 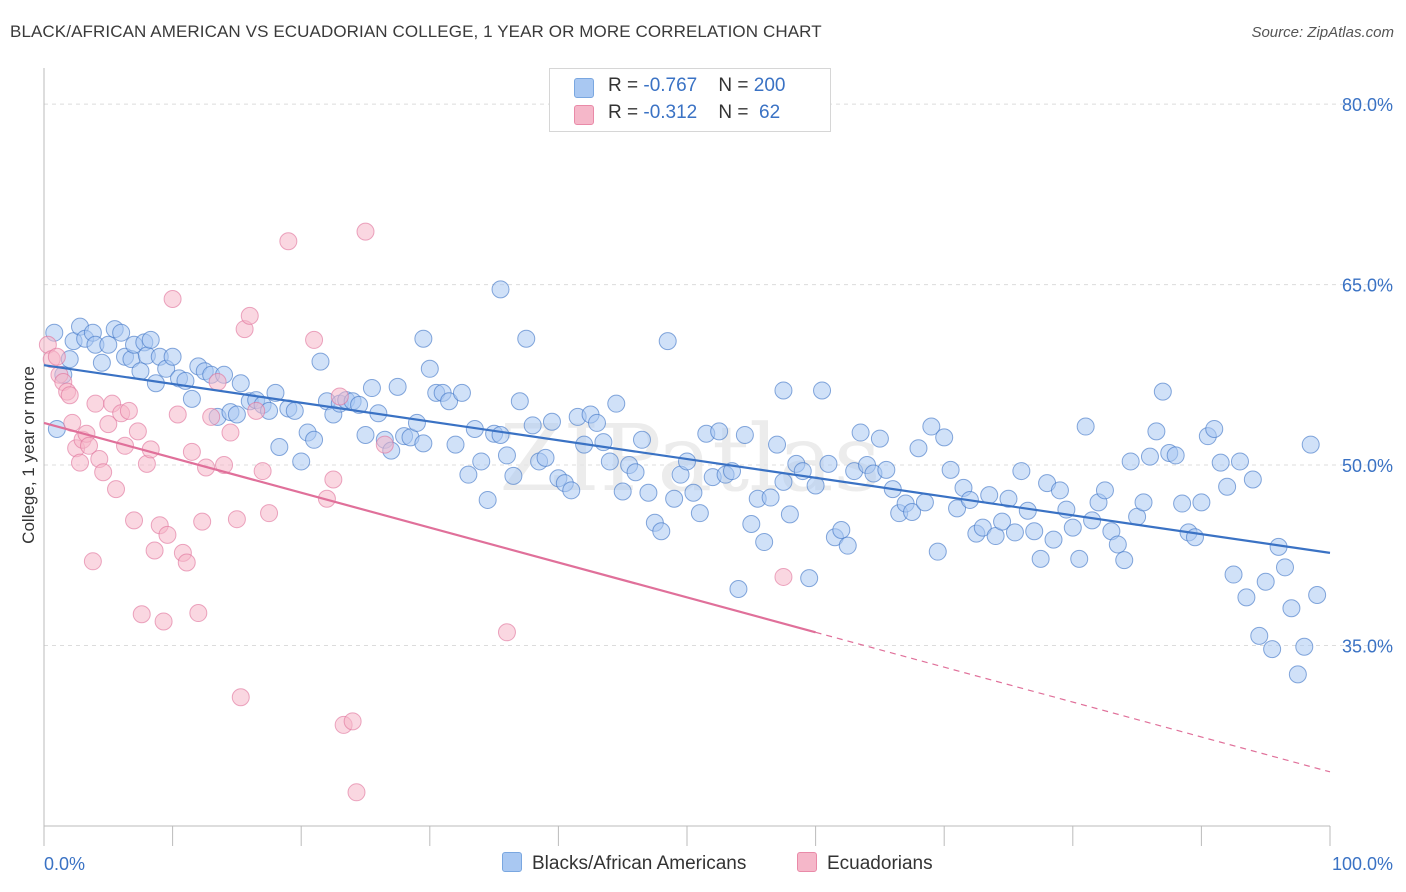 I want to click on legend-n-label: N =, so click(x=736, y=112).